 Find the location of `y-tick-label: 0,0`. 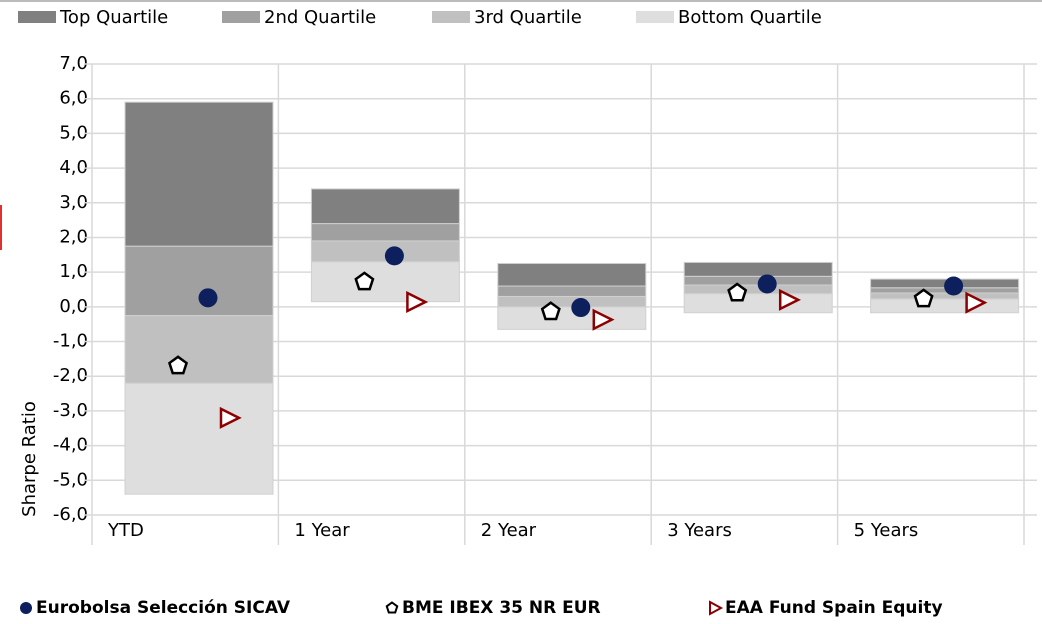

y-tick-label: 0,0 is located at coordinates (73, 306).